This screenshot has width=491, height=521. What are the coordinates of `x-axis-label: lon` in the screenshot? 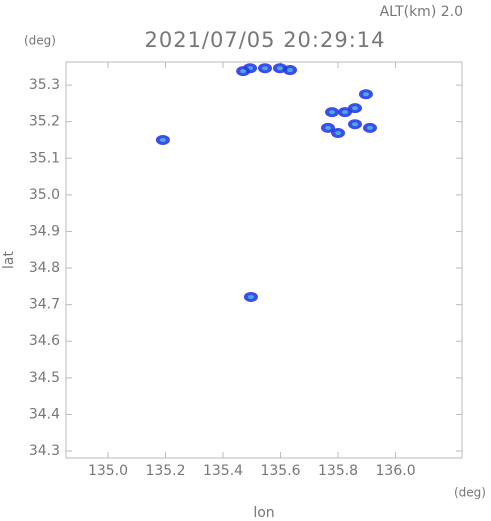 It's located at (263, 513).